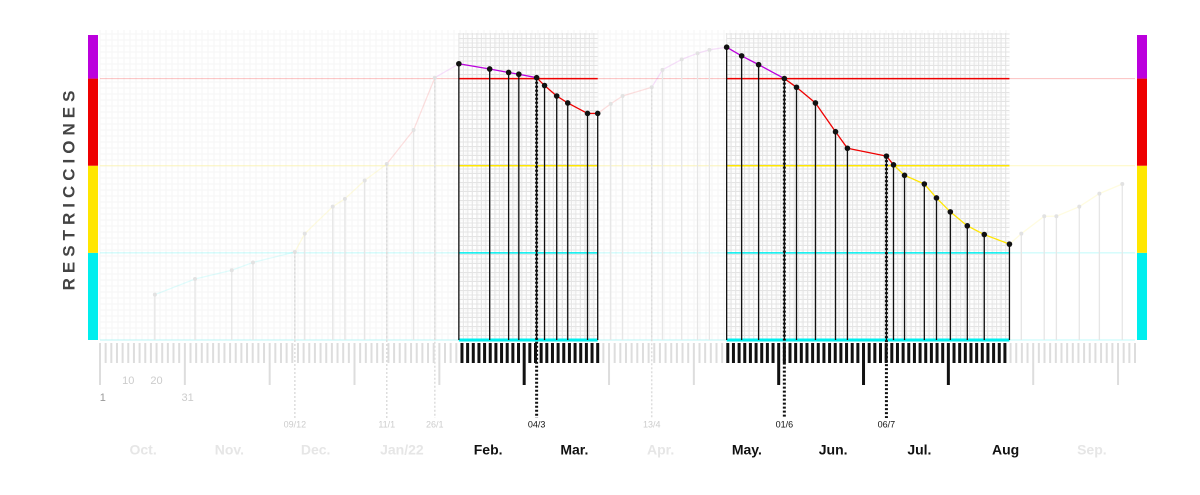  I want to click on month-label: Sep., so click(1092, 450).